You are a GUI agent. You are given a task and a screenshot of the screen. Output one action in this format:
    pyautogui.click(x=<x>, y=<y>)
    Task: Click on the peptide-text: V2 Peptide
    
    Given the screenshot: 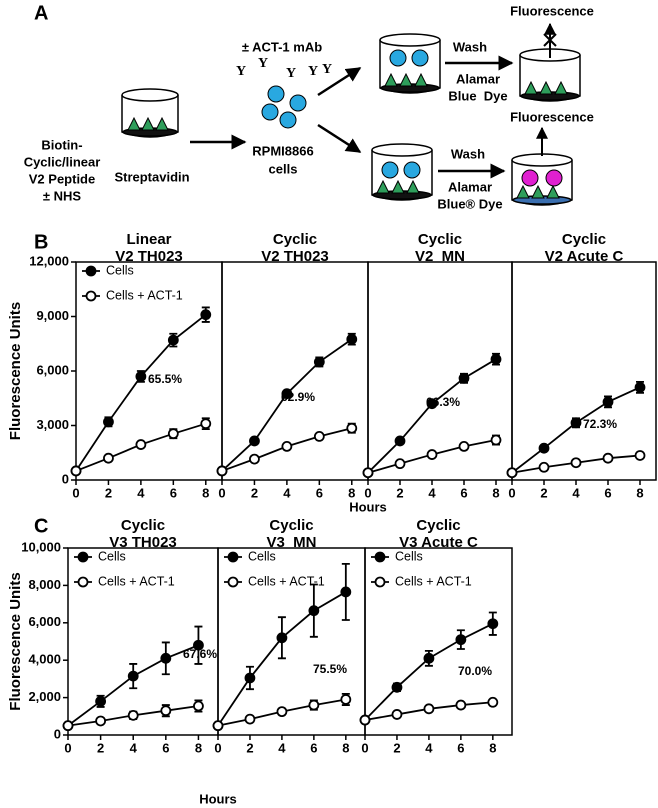 What is the action you would take?
    pyautogui.click(x=62, y=178)
    